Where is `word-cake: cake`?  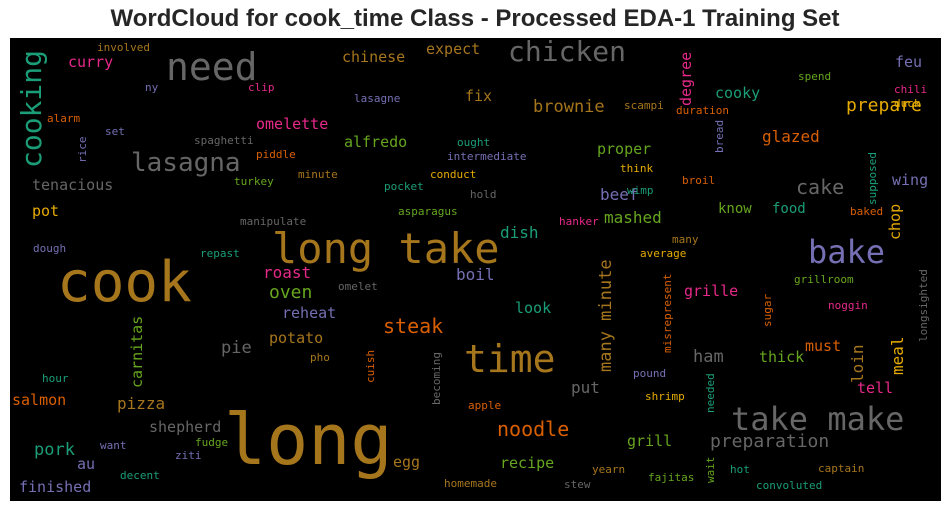
word-cake: cake is located at coordinates (820, 187).